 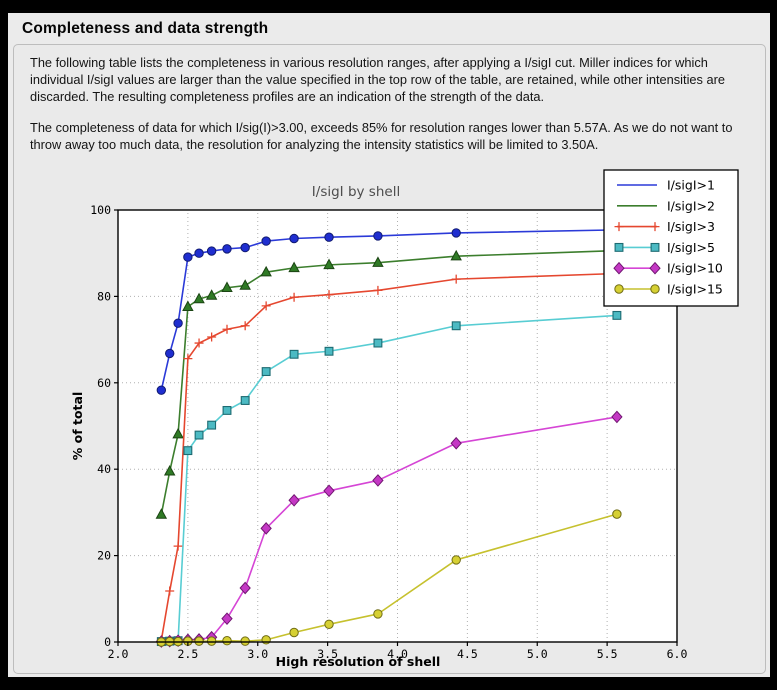 I want to click on legend-item-i-sigi-15: I/sigI>15, so click(x=668, y=289).